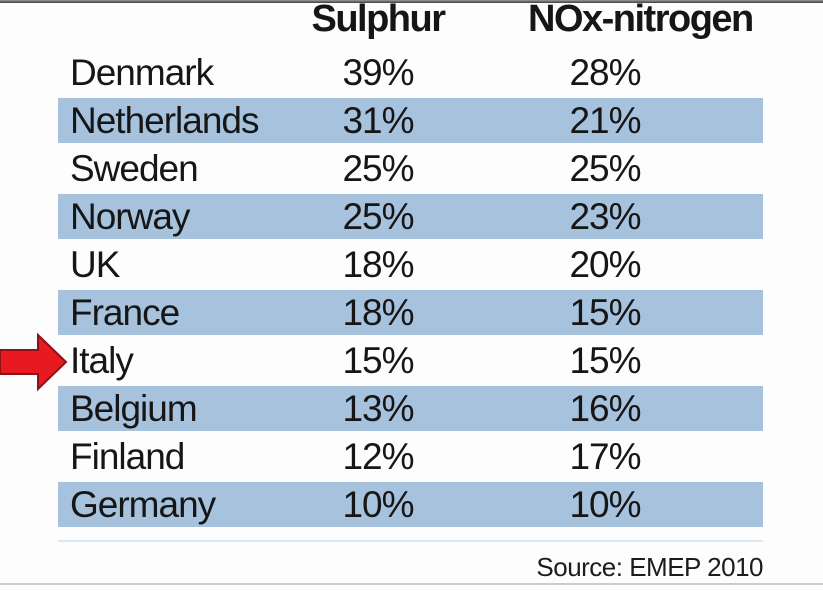 The image size is (823, 590). I want to click on sulphur-value-cell: 12%, so click(378, 456).